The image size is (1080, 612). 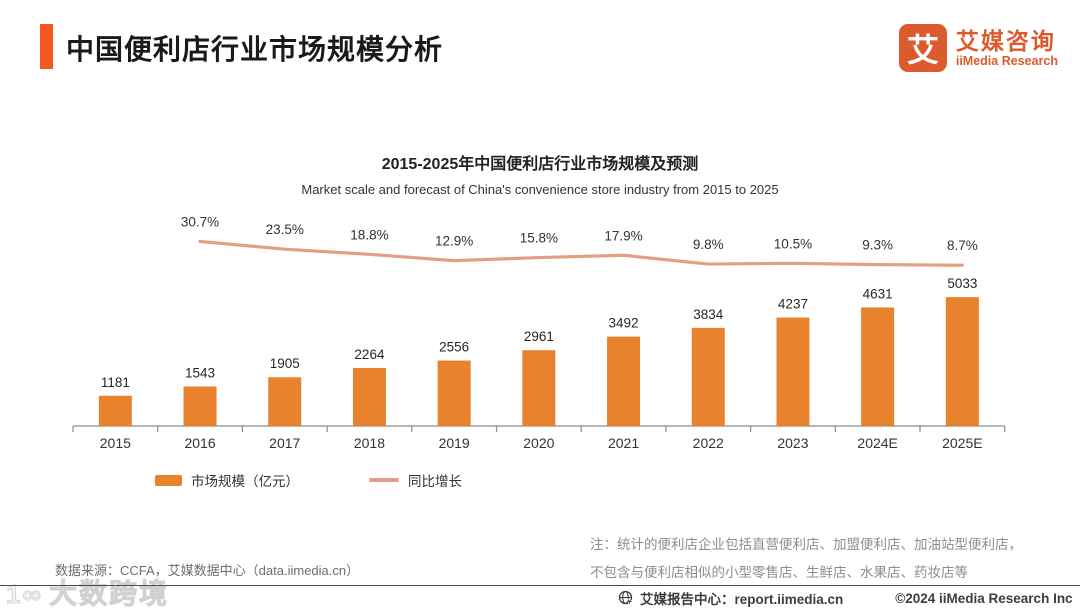 What do you see at coordinates (581, 253) in the screenshot?
I see `growth-line` at bounding box center [581, 253].